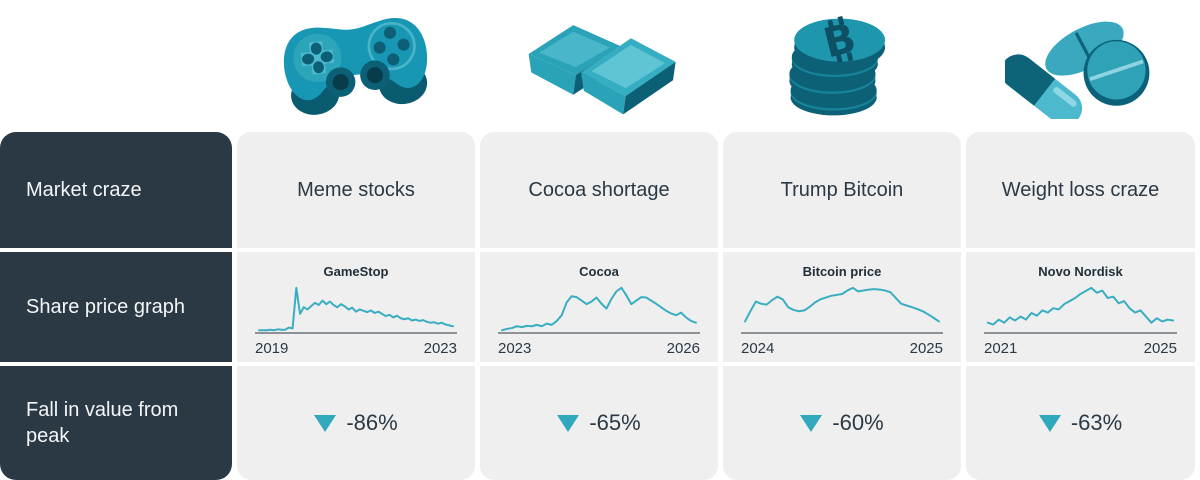 This screenshot has width=1200, height=480. I want to click on chart-cell: Novo Nordisk 2021 2025, so click(1080, 307).